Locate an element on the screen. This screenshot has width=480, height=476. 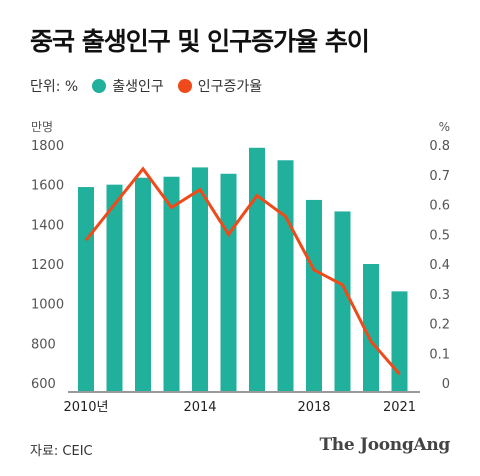
x-axis-tick-label: 2021 is located at coordinates (399, 407).